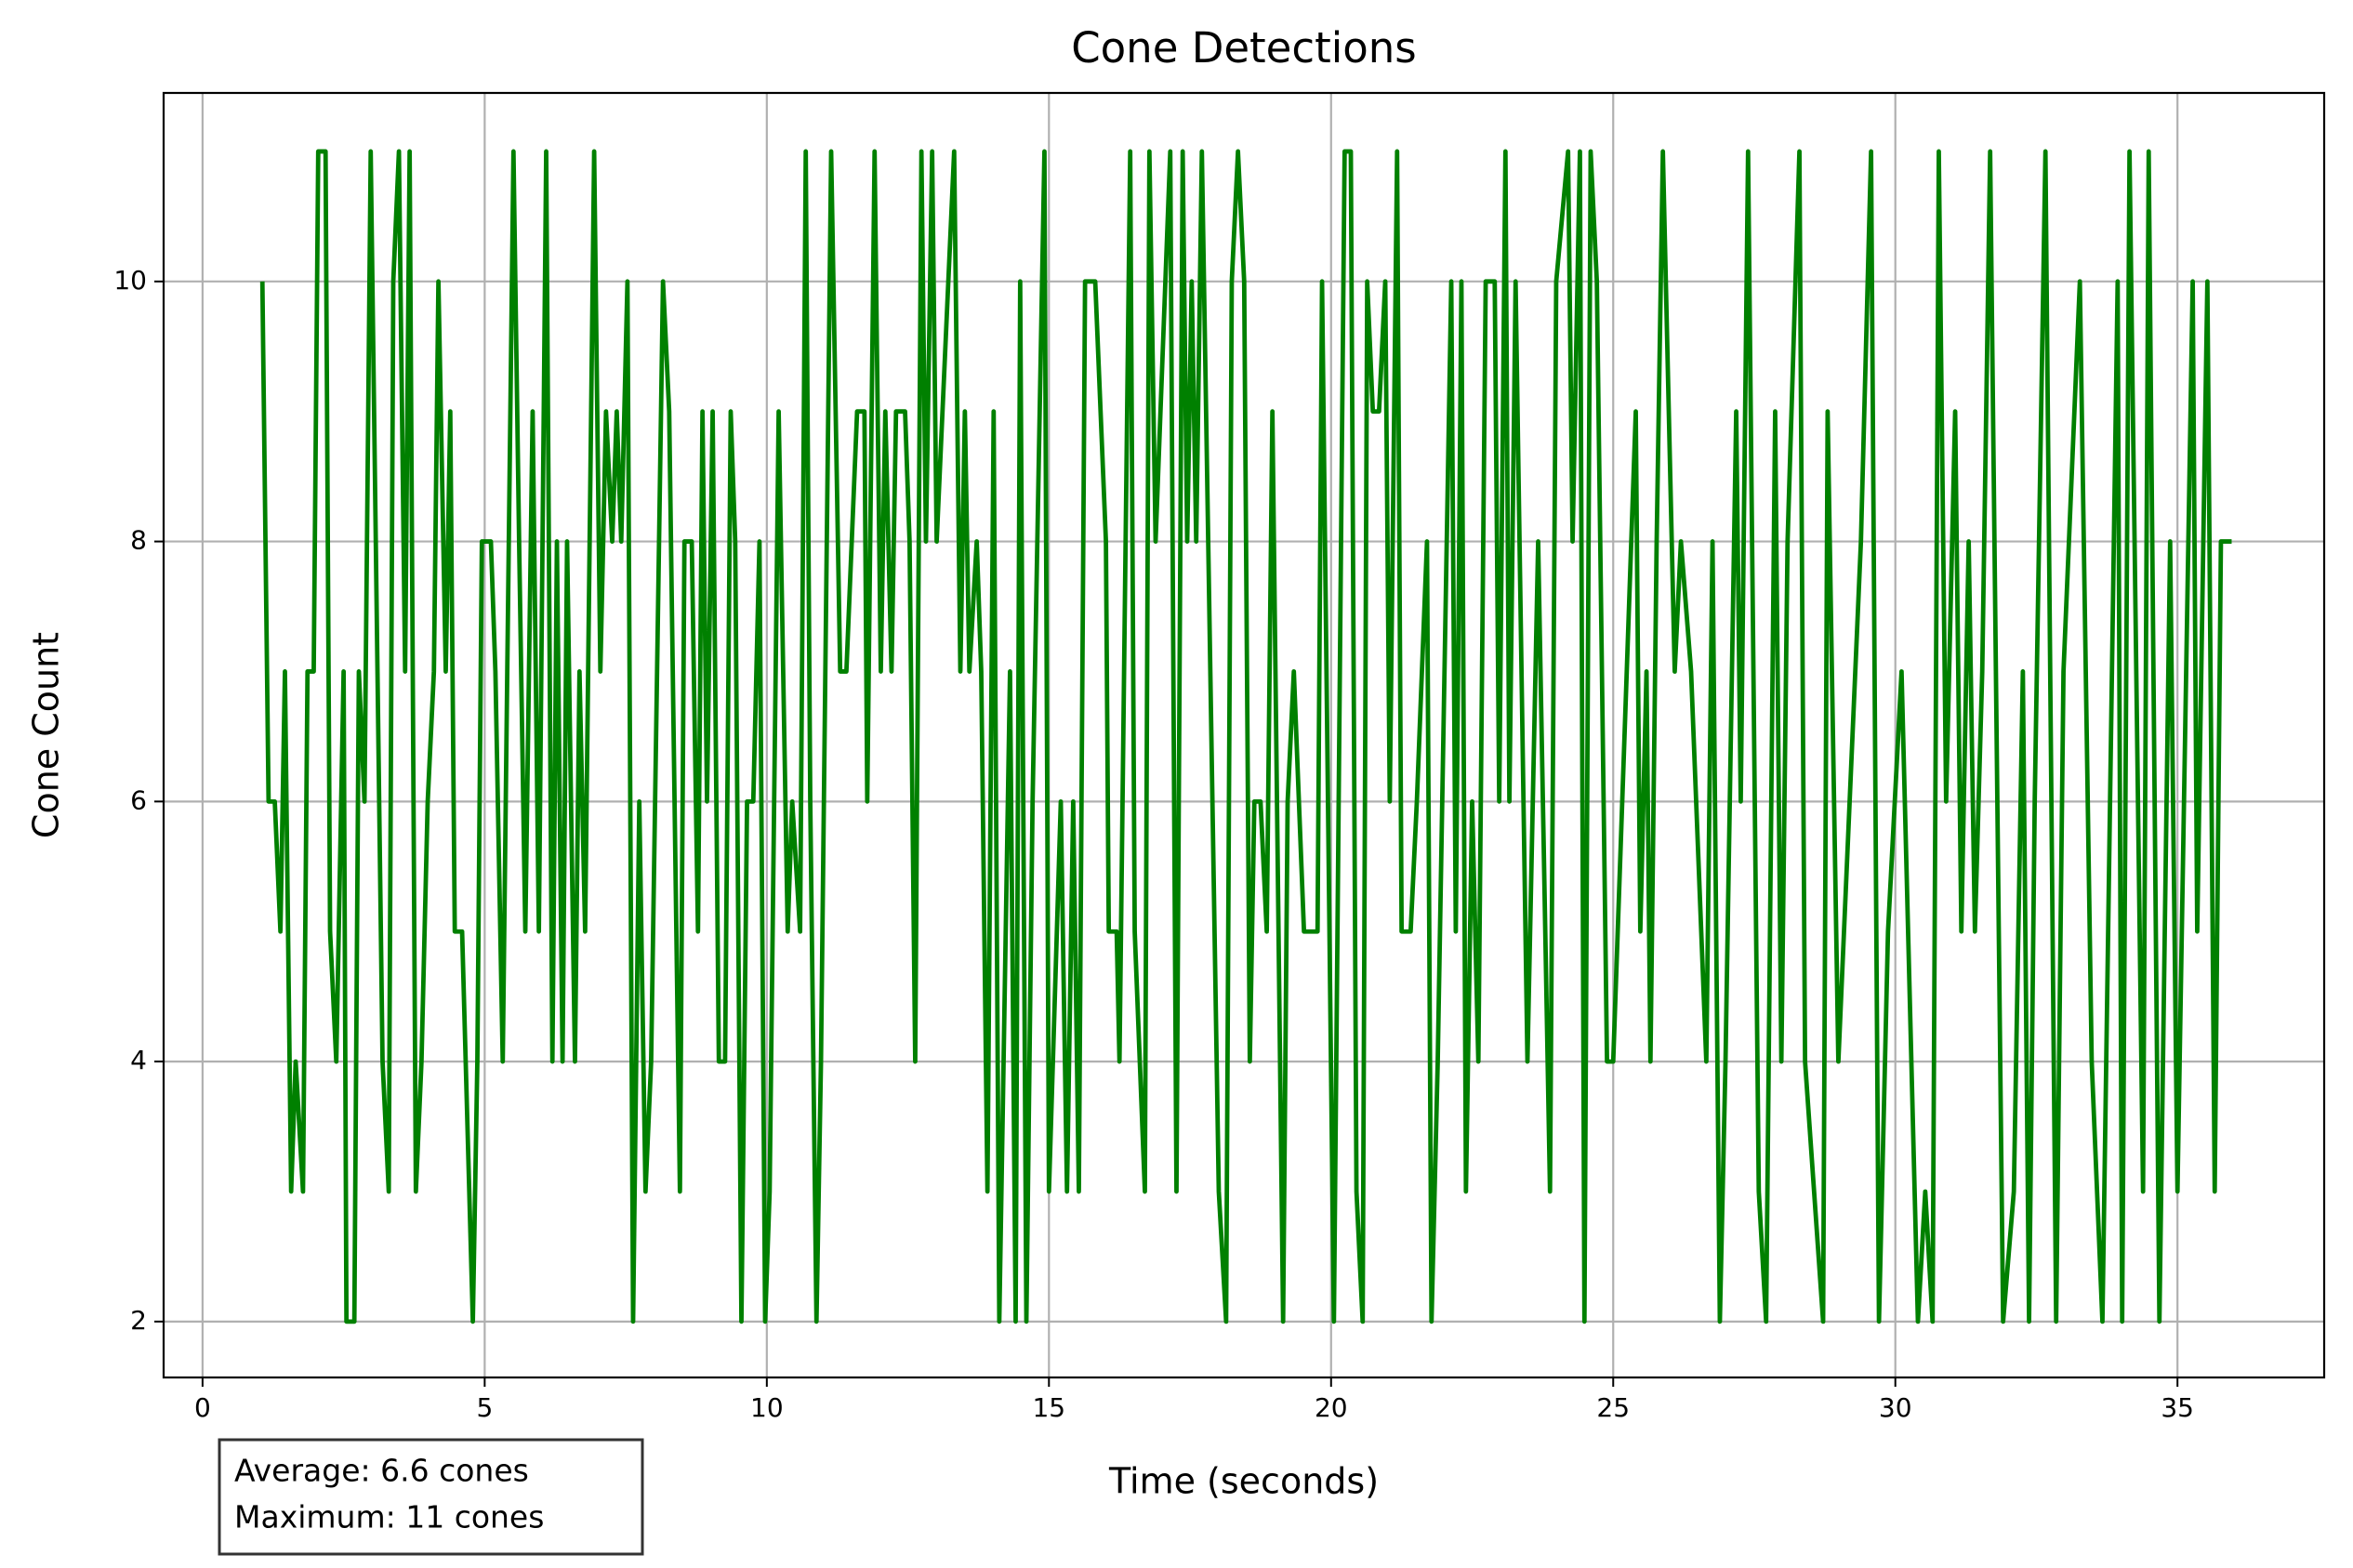  I want to click on stats-maximum: Maximum: 11 cones, so click(389, 1517).